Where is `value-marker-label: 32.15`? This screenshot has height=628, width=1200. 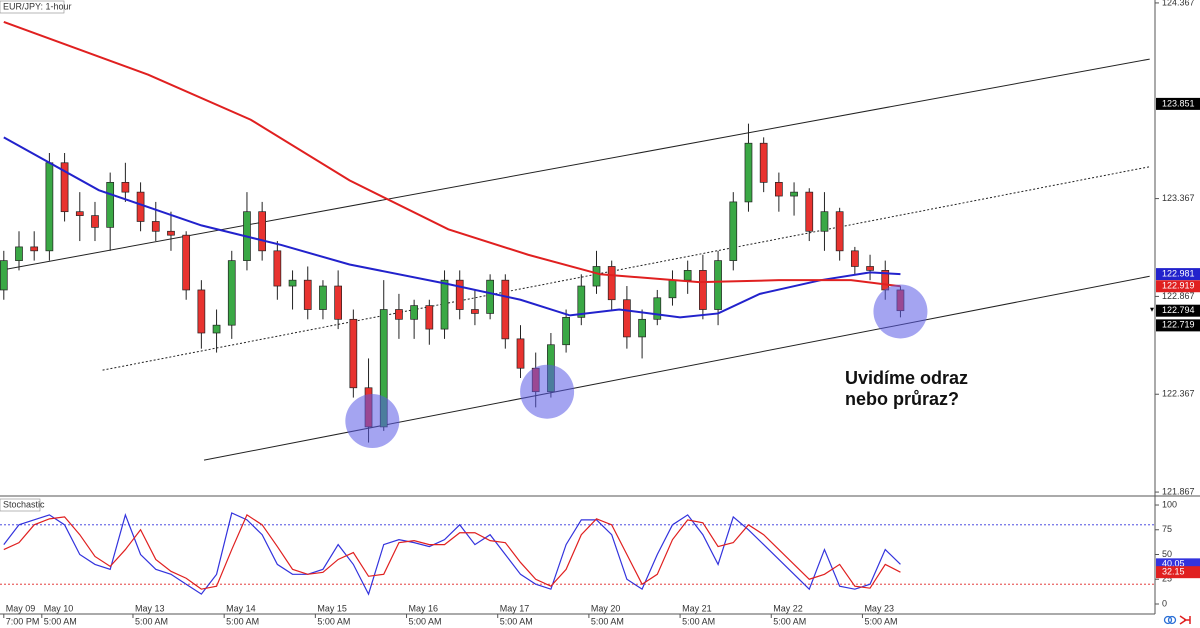
value-marker-label: 32.15 is located at coordinates (1173, 572).